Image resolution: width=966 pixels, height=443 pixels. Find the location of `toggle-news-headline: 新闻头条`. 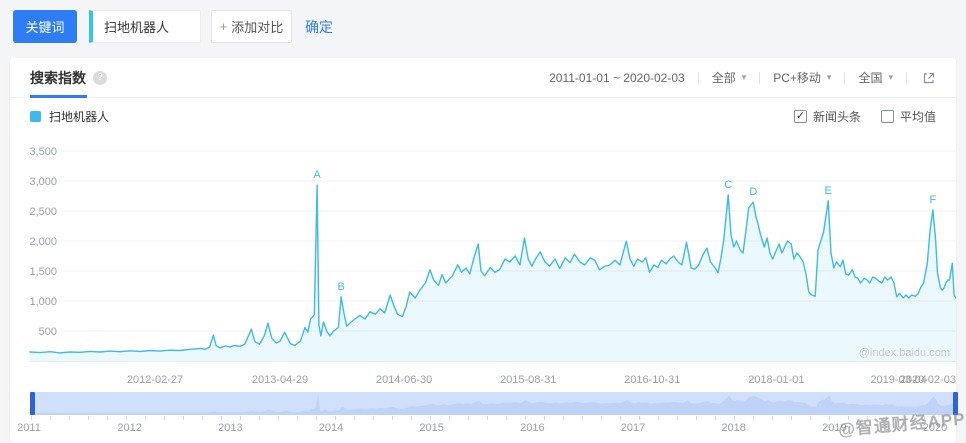

toggle-news-headline: 新闻头条 is located at coordinates (827, 116).